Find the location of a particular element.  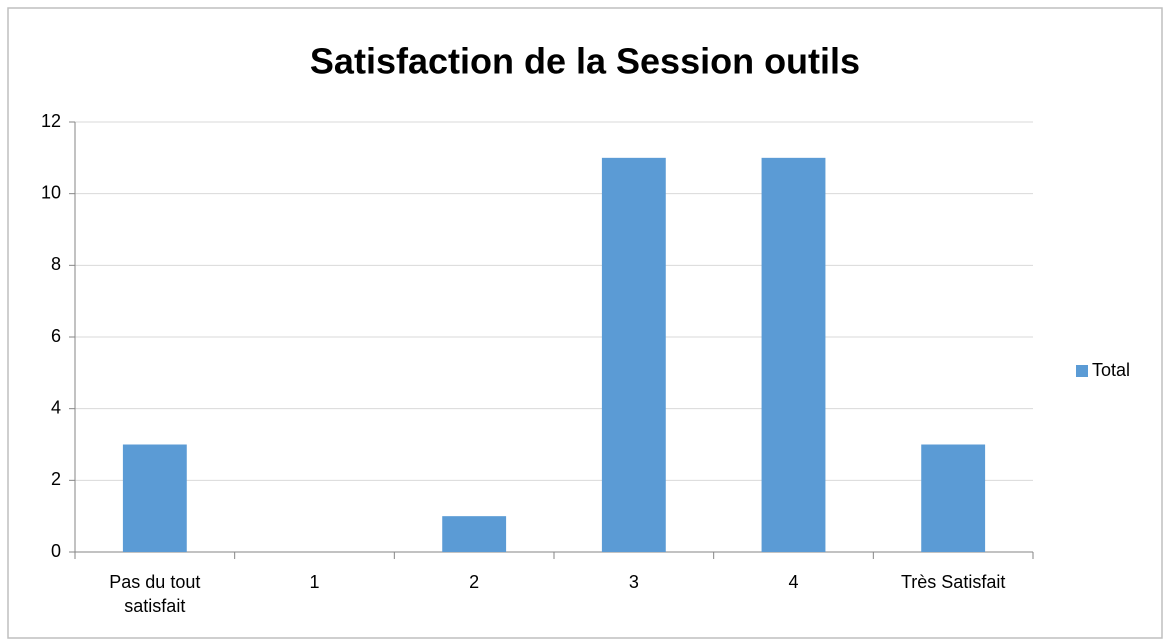

y-tick-label: 4 is located at coordinates (56, 407).